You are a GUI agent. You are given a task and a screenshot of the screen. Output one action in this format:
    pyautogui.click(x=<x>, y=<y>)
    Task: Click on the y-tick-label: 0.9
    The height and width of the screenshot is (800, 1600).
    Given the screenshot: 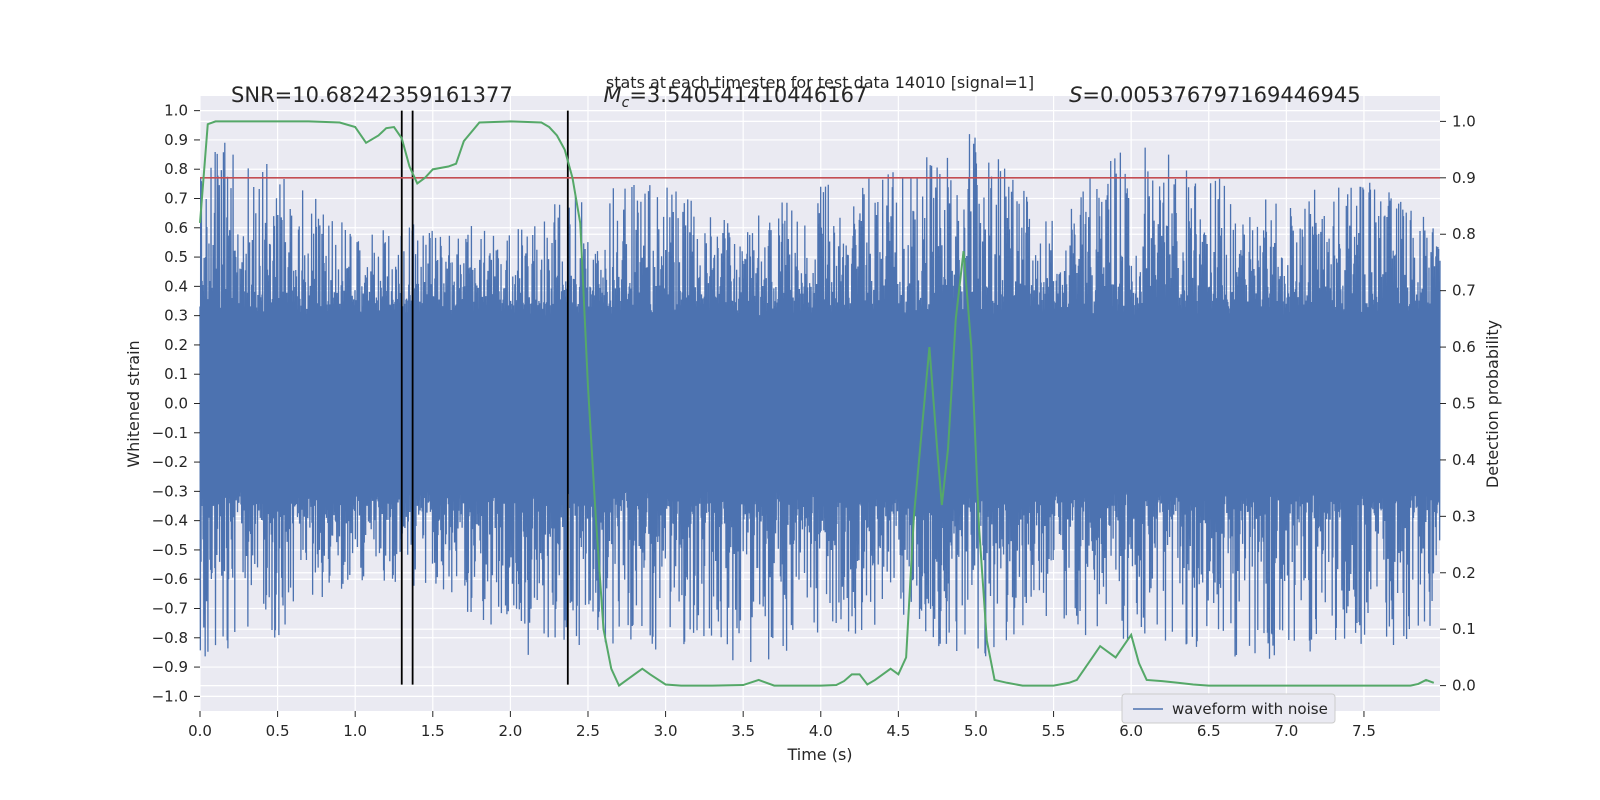 What is the action you would take?
    pyautogui.click(x=176, y=140)
    